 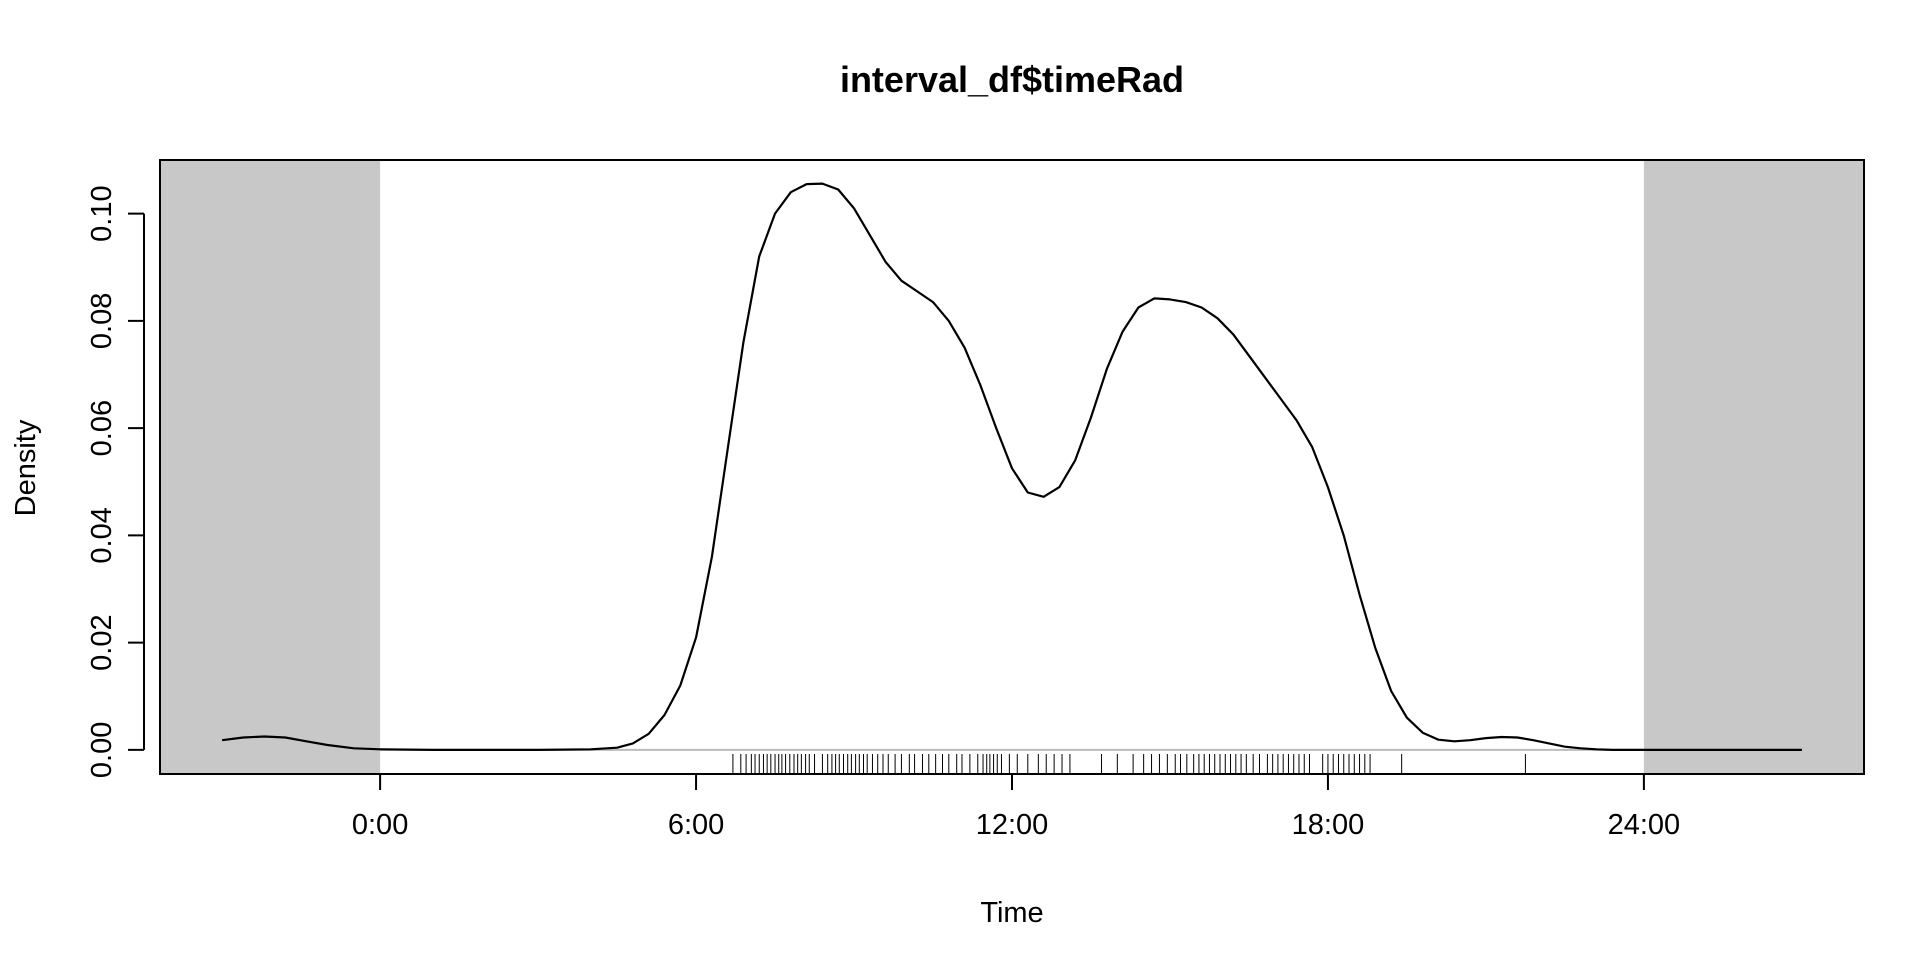 What do you see at coordinates (102, 750) in the screenshot?
I see `y-tick-label-0: 0.00` at bounding box center [102, 750].